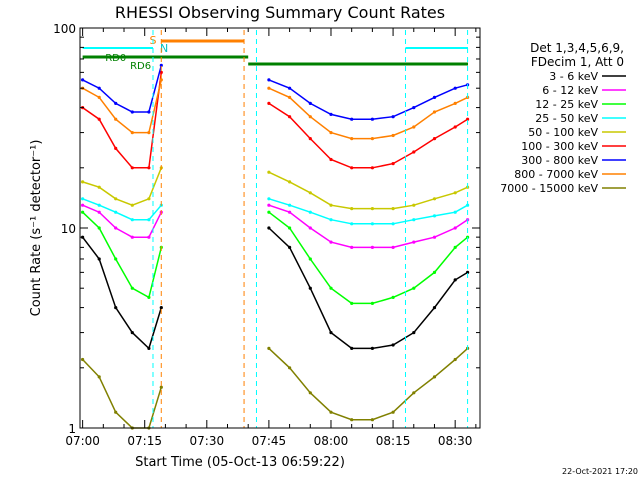 This screenshot has height=480, width=640. I want to click on x-tick-label: 08:30, so click(455, 441).